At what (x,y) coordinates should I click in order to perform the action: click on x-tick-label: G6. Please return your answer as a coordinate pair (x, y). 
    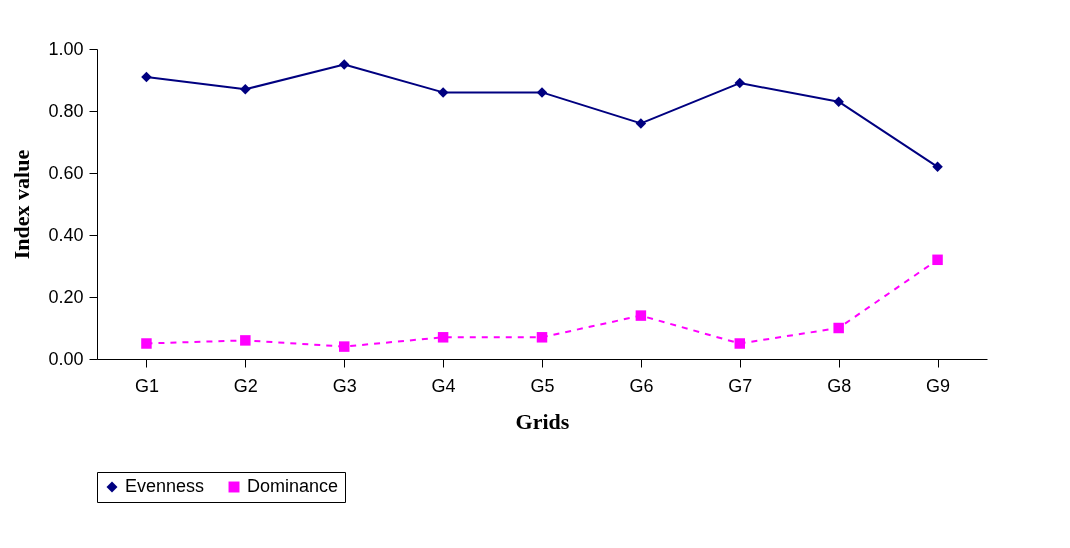
    Looking at the image, I should click on (641, 385).